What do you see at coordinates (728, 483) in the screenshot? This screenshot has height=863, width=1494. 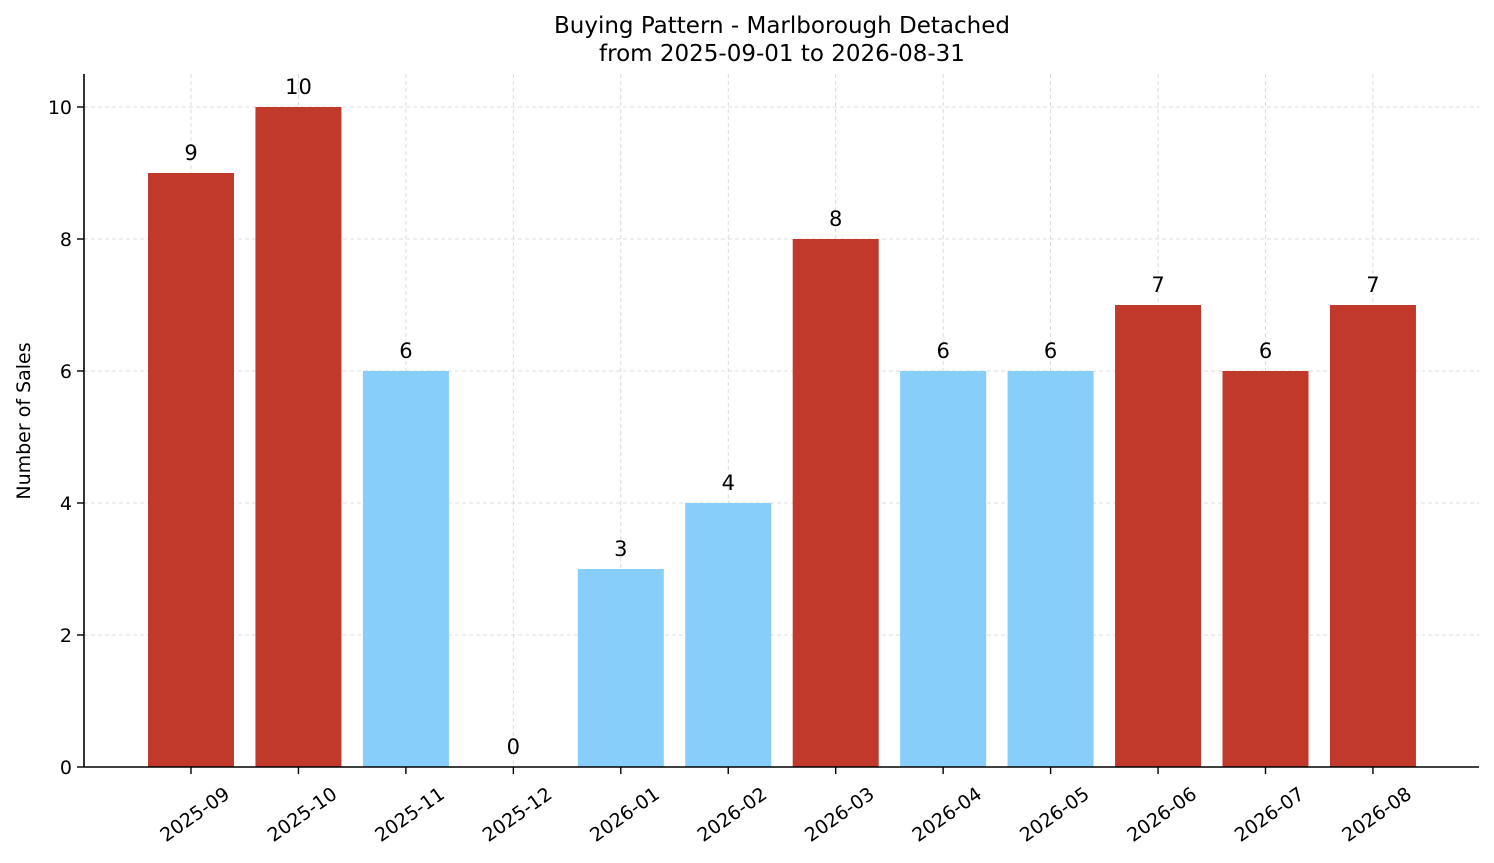 I see `data-label: 4` at bounding box center [728, 483].